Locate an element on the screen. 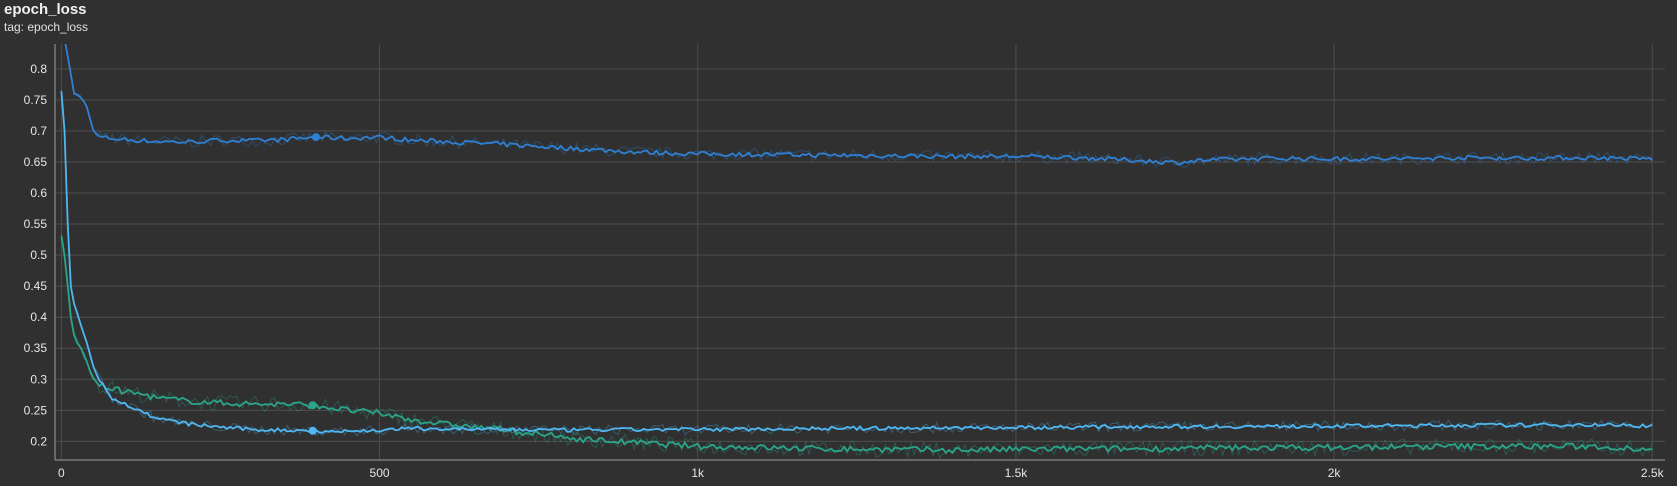 This screenshot has width=1677, height=486. y-tick-label: 0.45 is located at coordinates (36, 286).